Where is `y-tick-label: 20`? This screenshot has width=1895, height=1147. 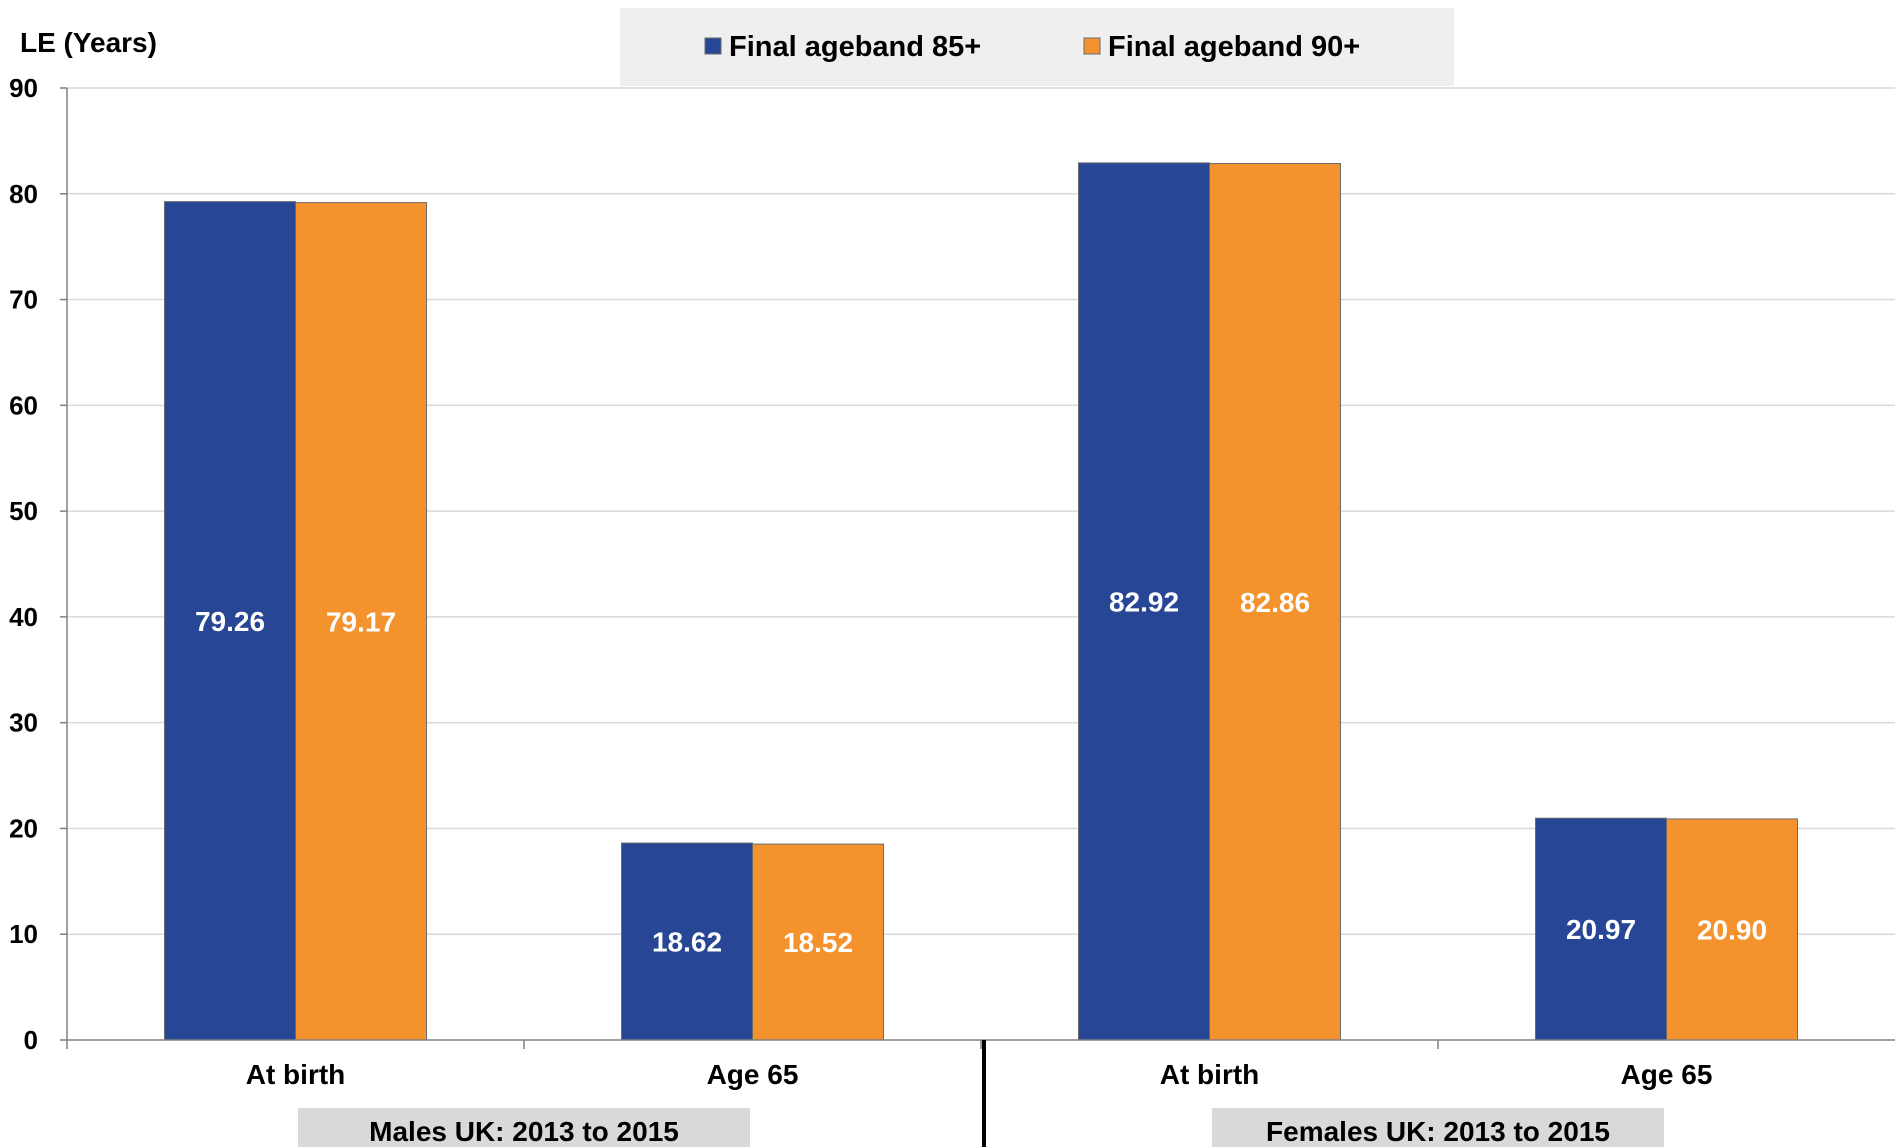 y-tick-label: 20 is located at coordinates (23, 828).